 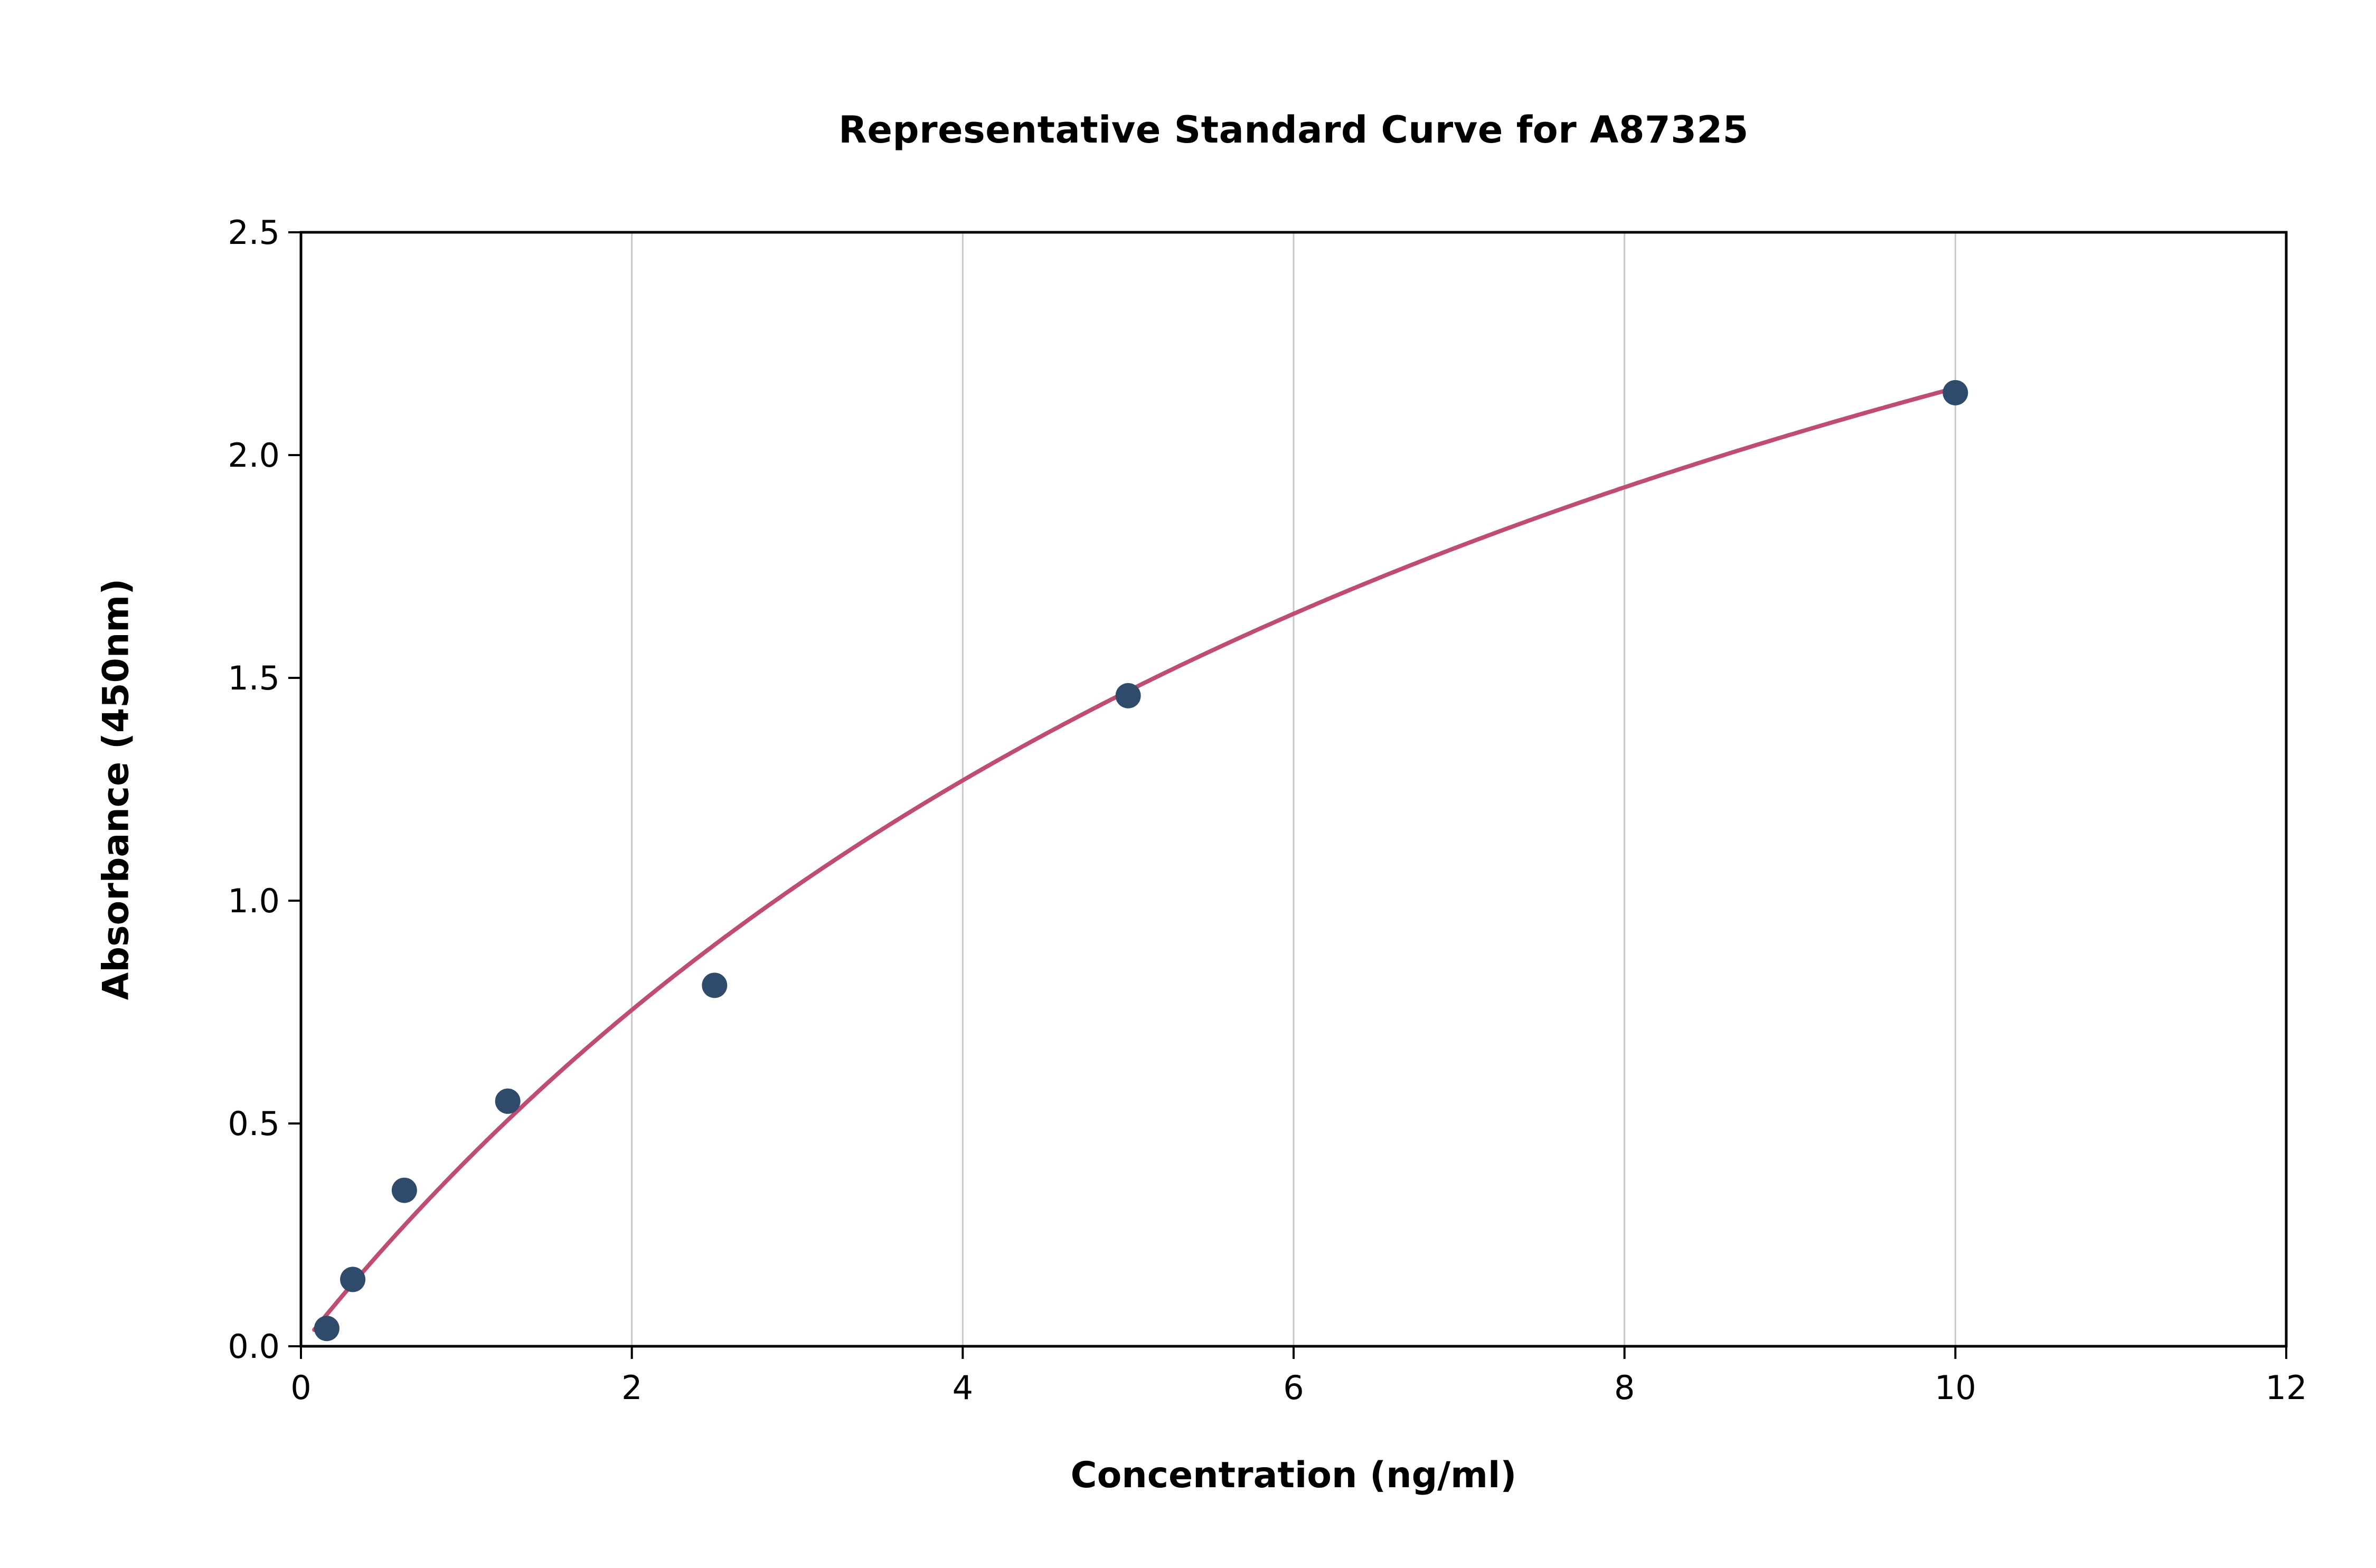 I want to click on y-tick-label-0: 0.0, so click(x=254, y=1346).